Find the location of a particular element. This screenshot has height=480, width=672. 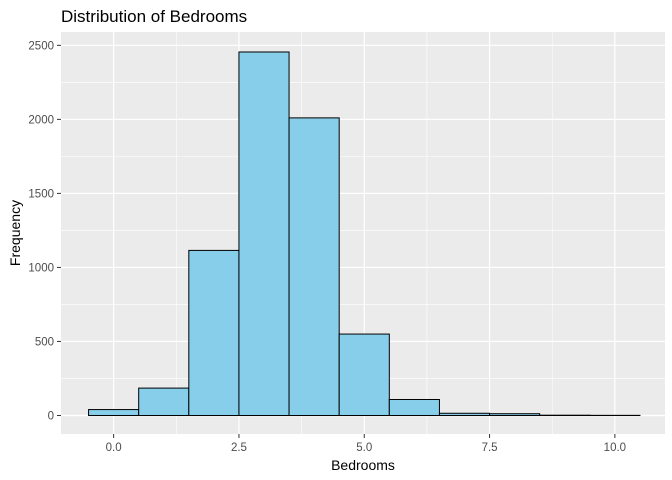

x-tick-label: 5.0 is located at coordinates (364, 448).